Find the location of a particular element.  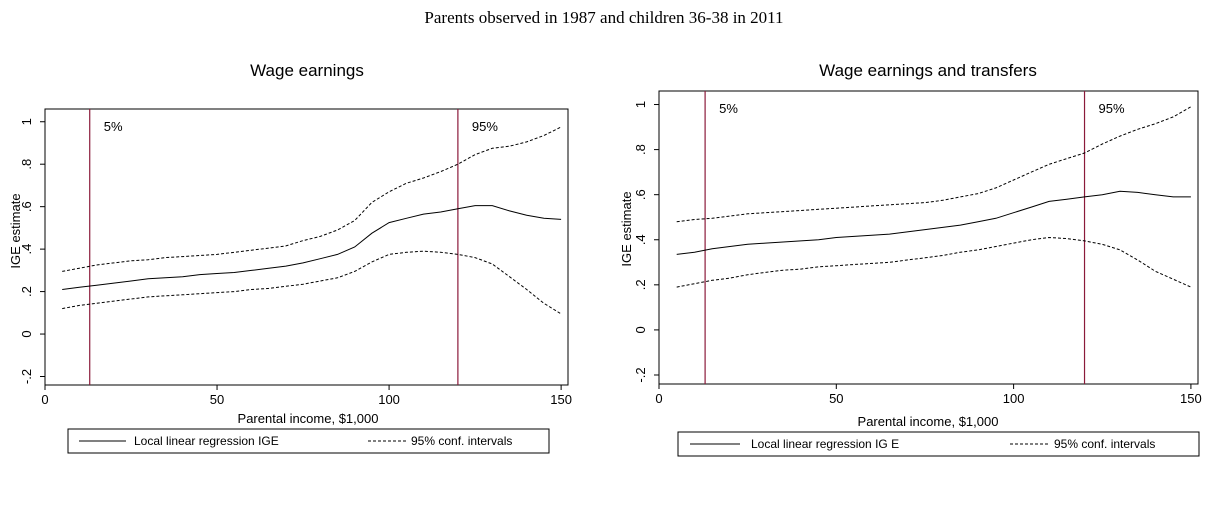

legend-entry-estimate: Local linear regression IGE is located at coordinates (206, 441).